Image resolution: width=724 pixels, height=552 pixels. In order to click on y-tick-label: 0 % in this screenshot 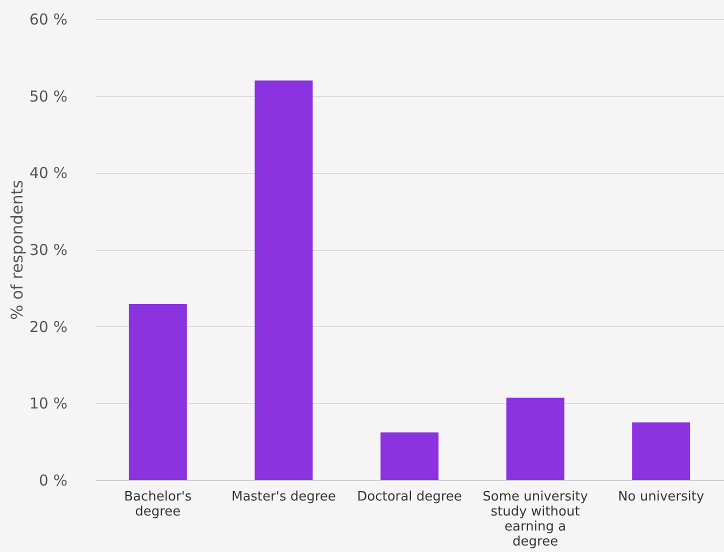, I will do `click(53, 481)`.